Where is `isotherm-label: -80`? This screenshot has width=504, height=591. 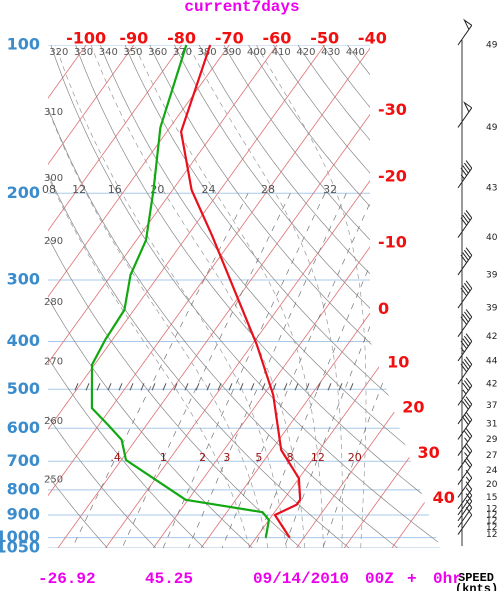 isotherm-label: -80 is located at coordinates (181, 38).